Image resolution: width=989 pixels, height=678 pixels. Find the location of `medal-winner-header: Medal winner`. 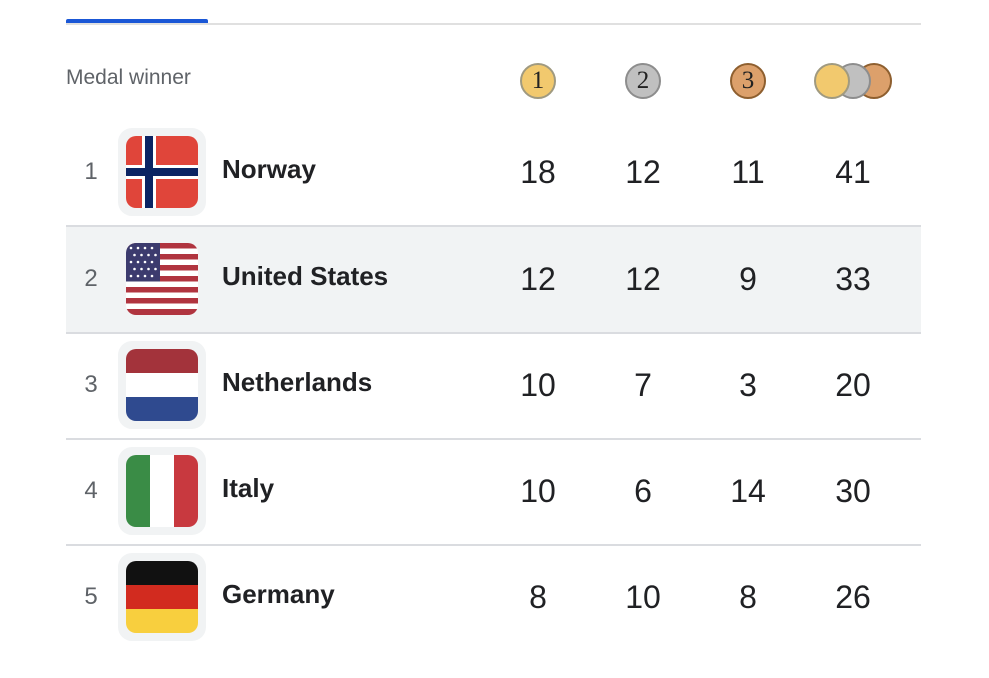

medal-winner-header: Medal winner is located at coordinates (128, 77).